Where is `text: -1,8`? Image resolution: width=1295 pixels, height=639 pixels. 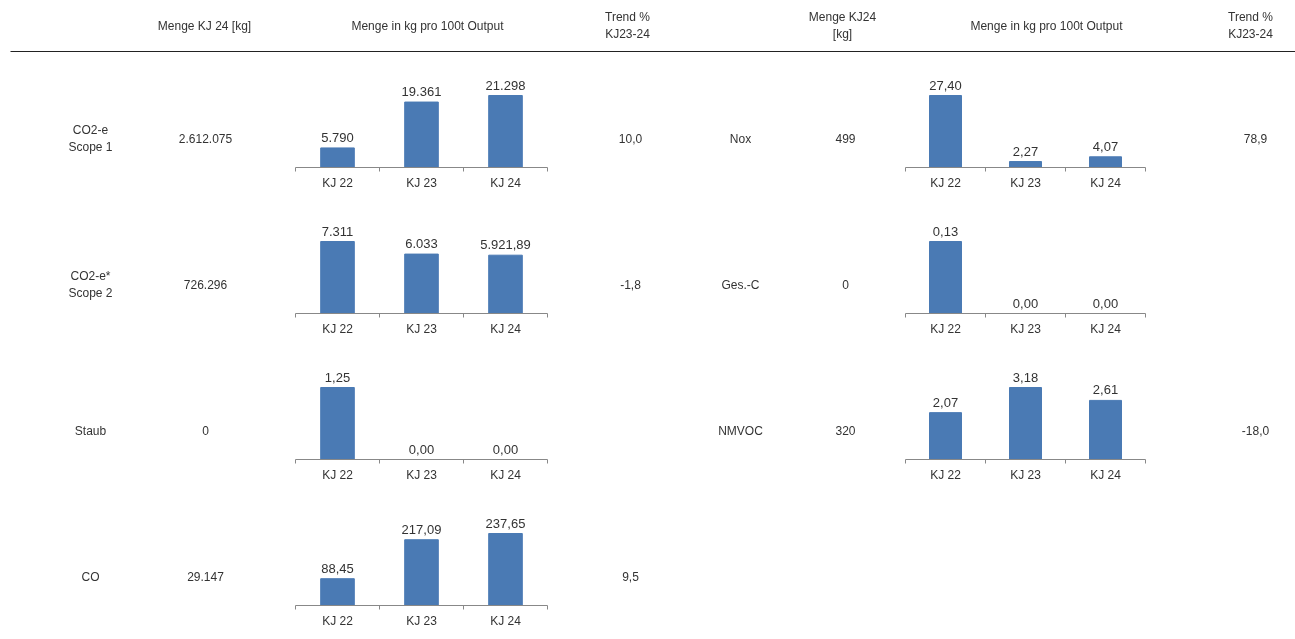 text: -1,8 is located at coordinates (631, 285).